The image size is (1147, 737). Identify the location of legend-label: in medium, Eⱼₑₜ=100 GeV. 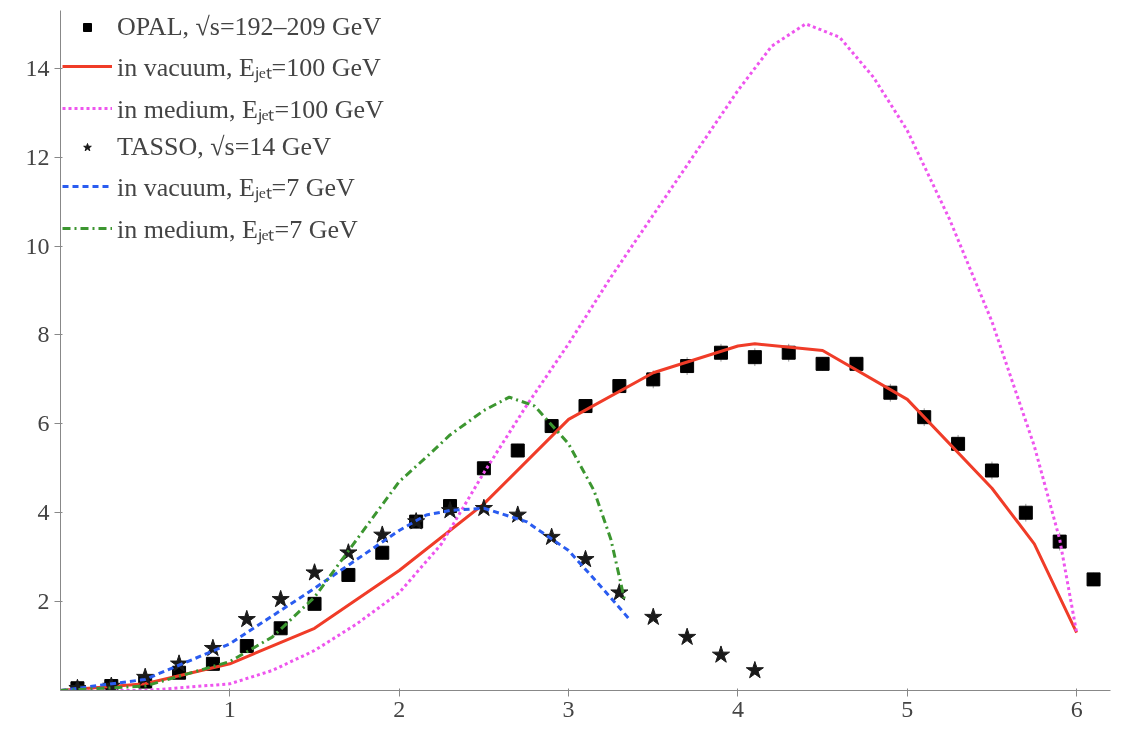
(250, 110).